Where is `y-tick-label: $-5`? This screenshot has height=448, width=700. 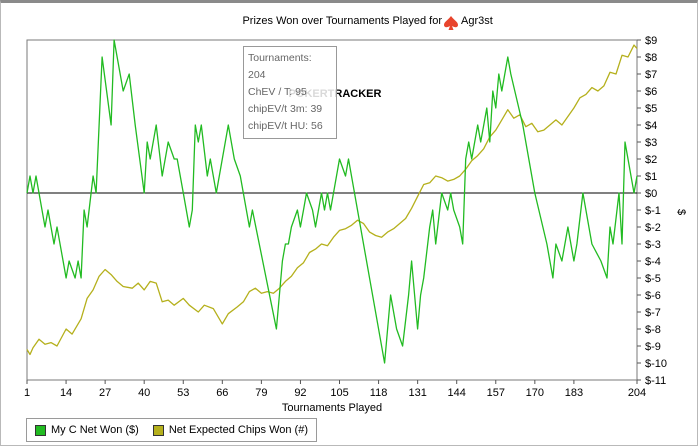
y-tick-label: $-5 is located at coordinates (653, 279).